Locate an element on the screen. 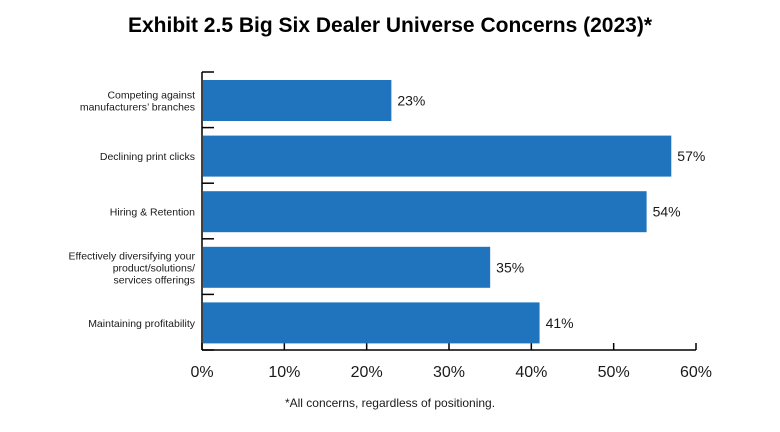 This screenshot has width=780, height=432. x-tick-label: 40% is located at coordinates (531, 372).